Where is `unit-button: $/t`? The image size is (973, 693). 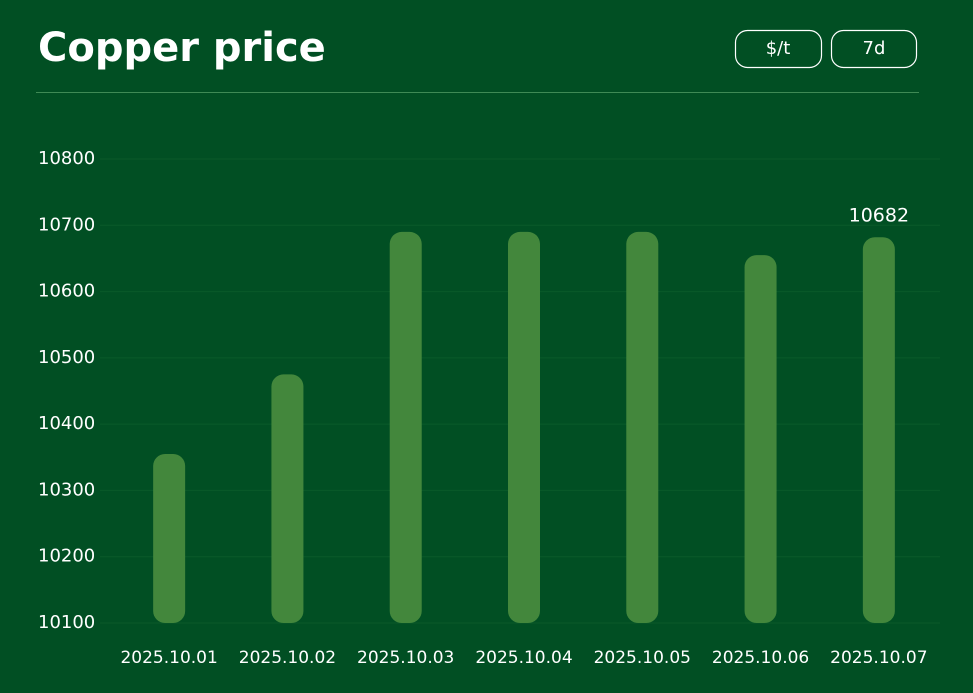 unit-button: $/t is located at coordinates (778, 49).